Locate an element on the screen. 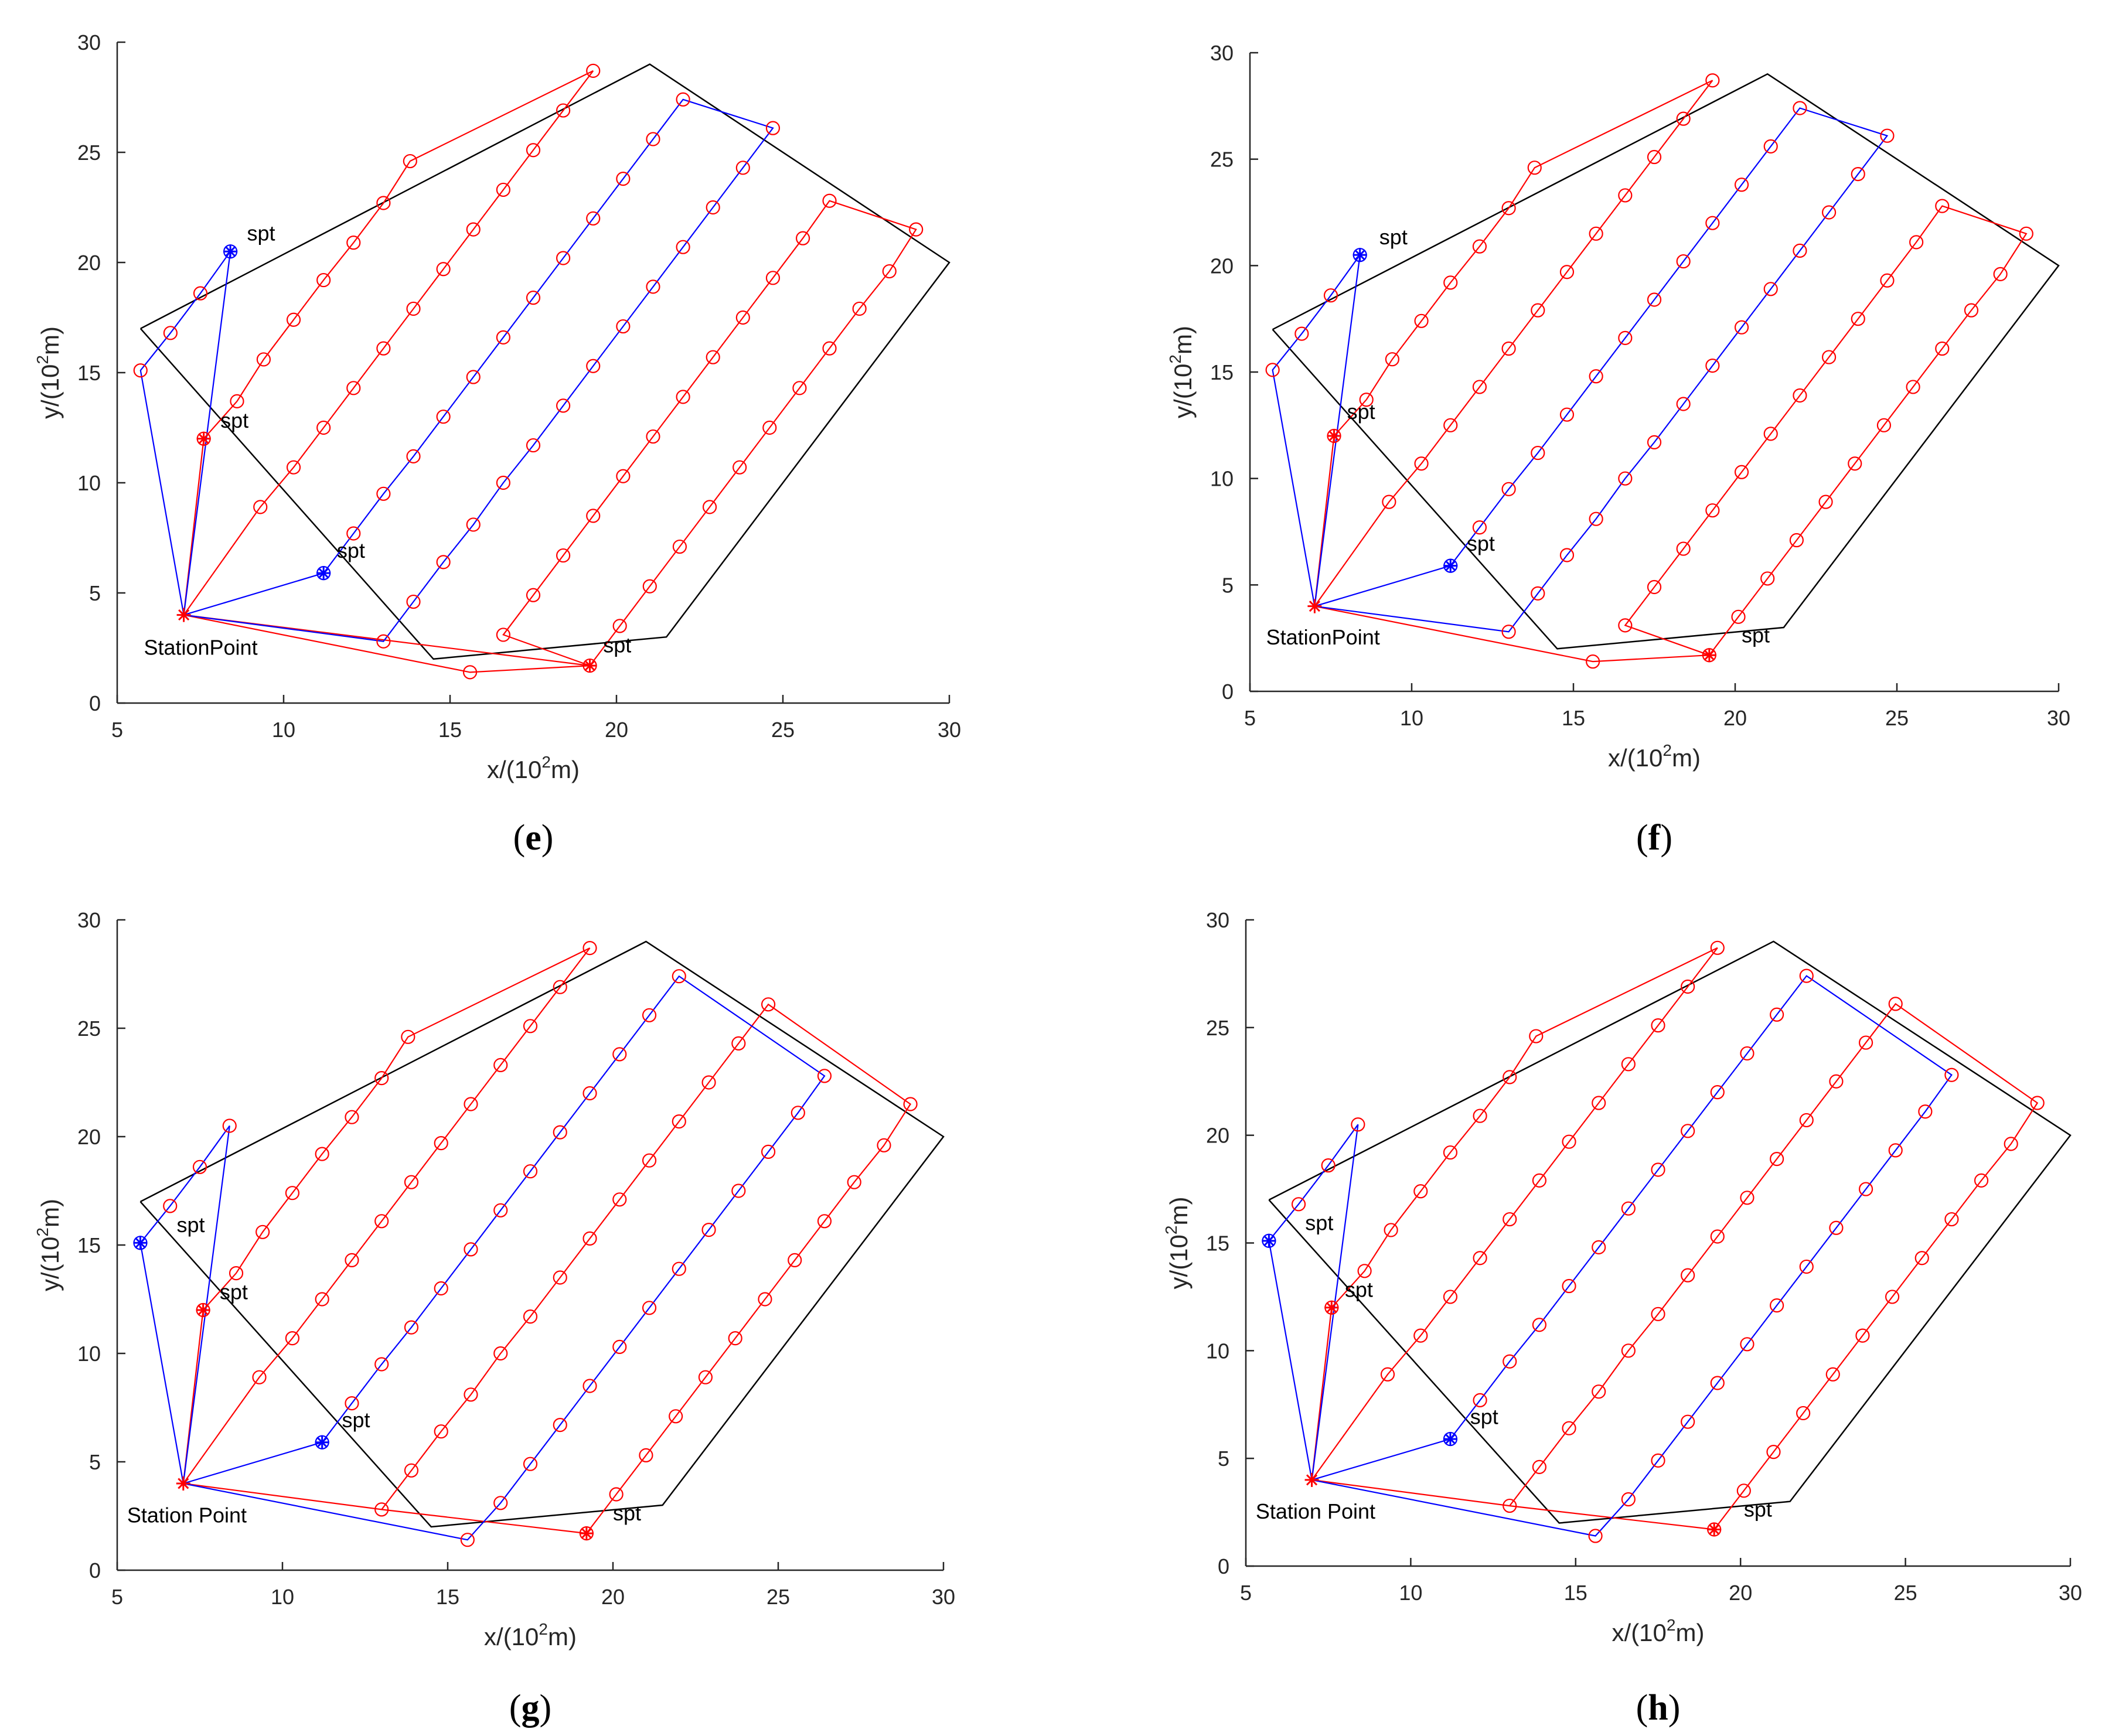  station-point-marker is located at coordinates (183, 615).